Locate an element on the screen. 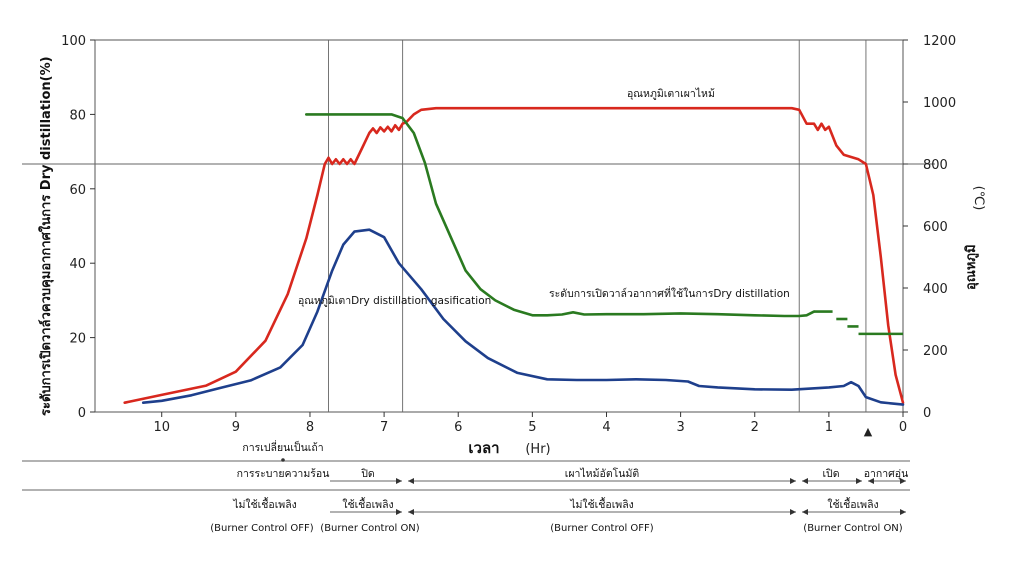 Image resolution: width=1024 pixels, height=573 pixels. phase-arrowheads is located at coordinates (593, 486).